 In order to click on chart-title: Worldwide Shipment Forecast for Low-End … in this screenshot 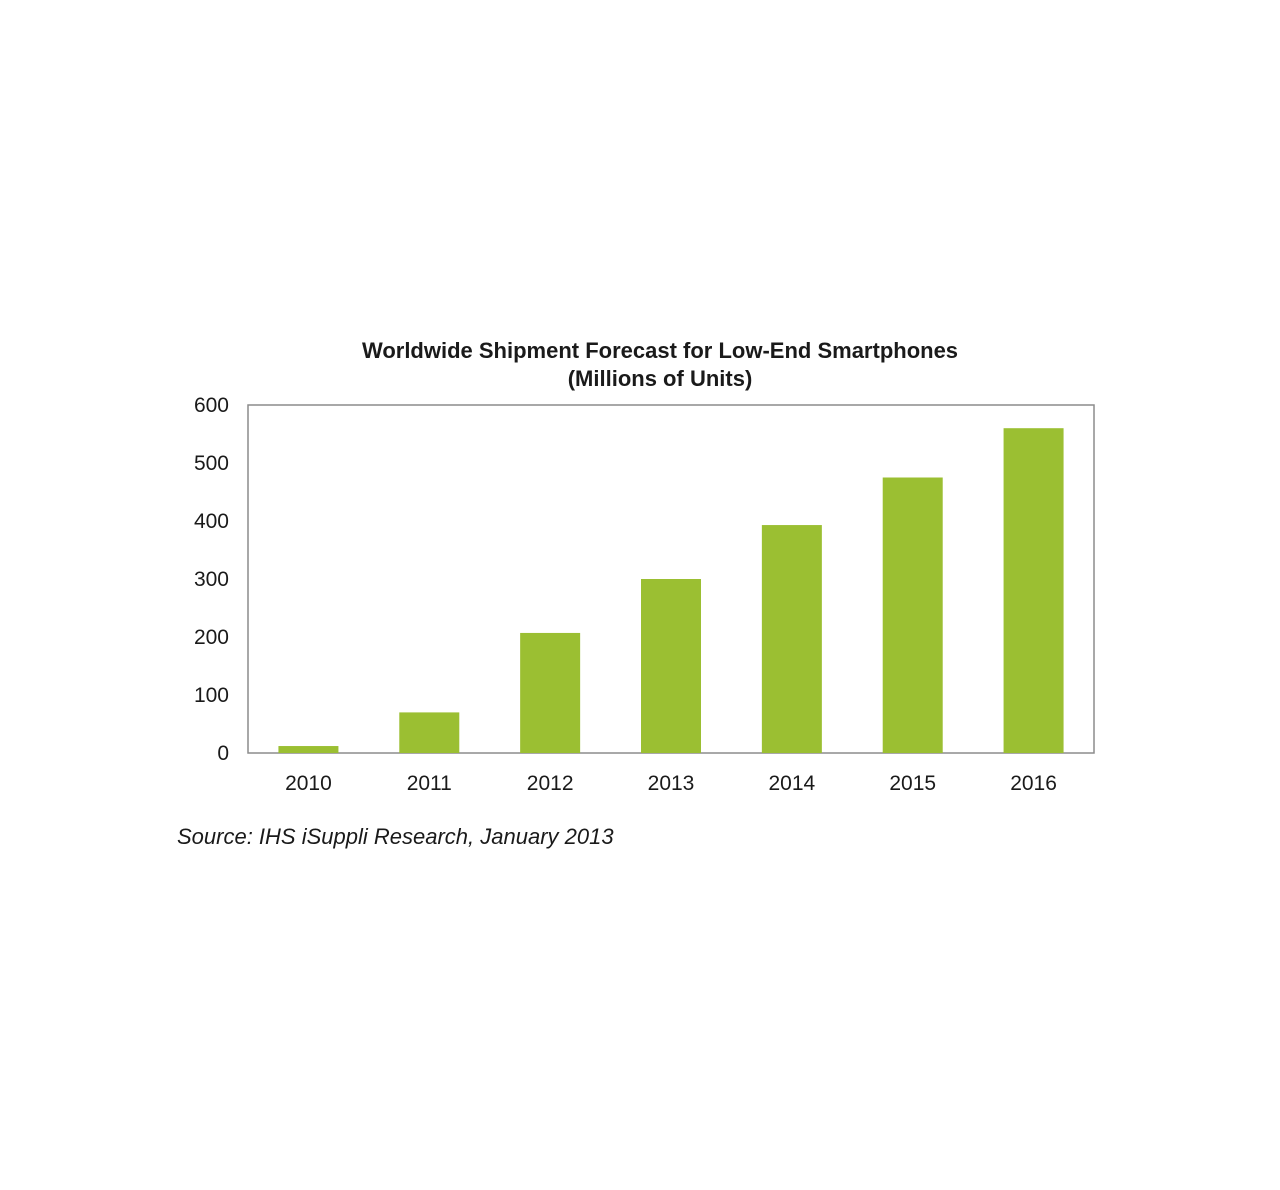, I will do `click(660, 350)`.